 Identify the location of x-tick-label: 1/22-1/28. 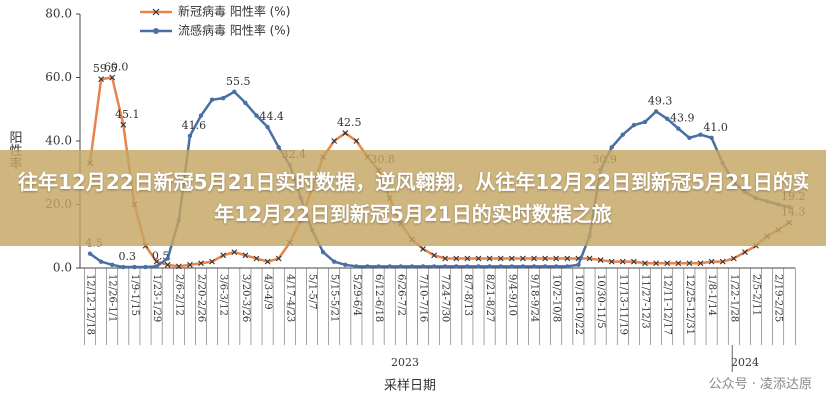
(733, 298).